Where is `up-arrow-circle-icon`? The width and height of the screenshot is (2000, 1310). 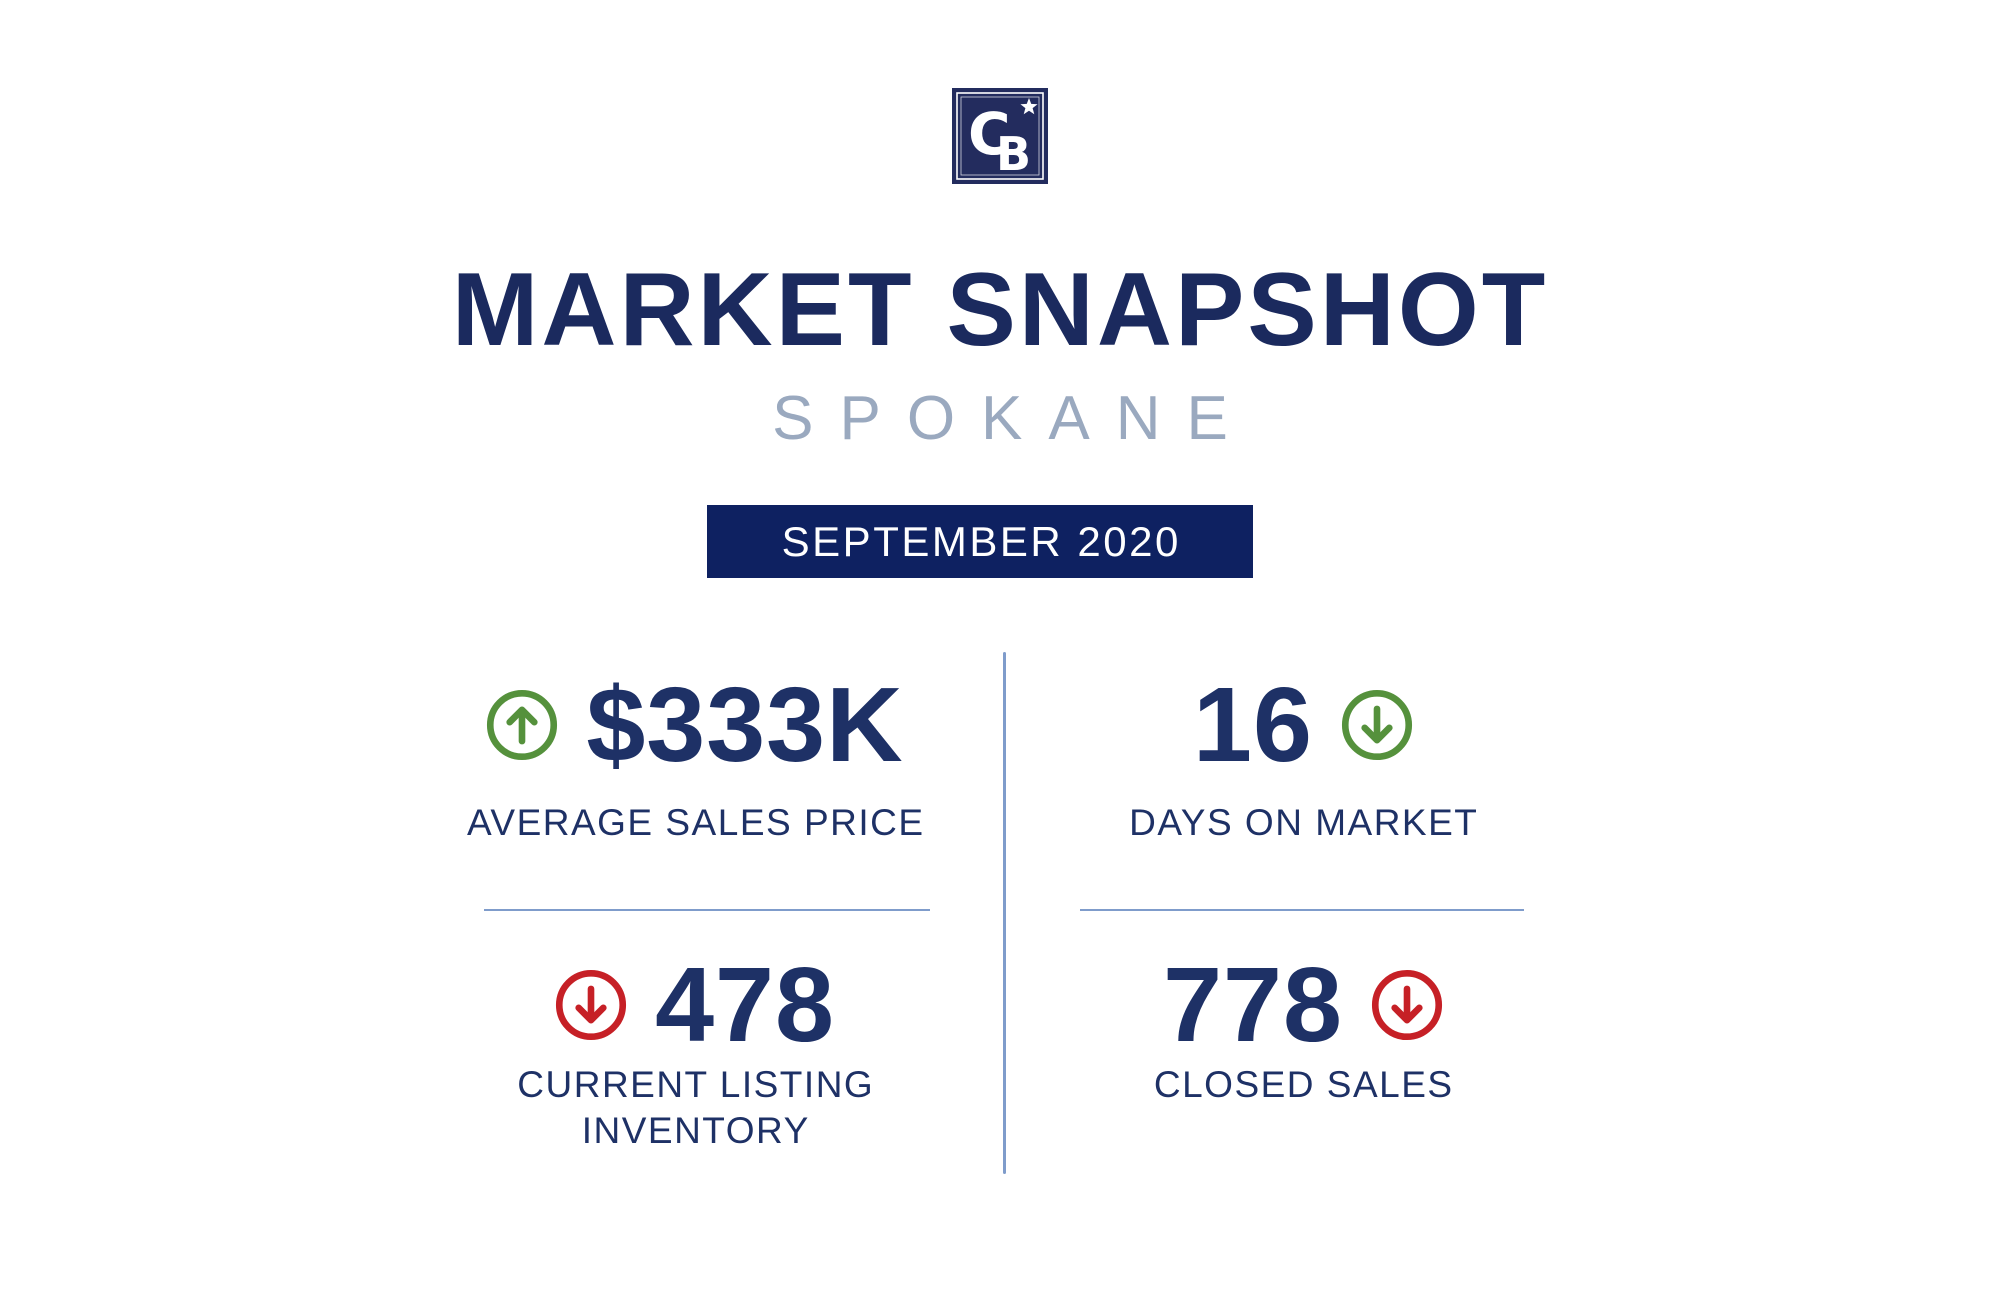
up-arrow-circle-icon is located at coordinates (522, 725).